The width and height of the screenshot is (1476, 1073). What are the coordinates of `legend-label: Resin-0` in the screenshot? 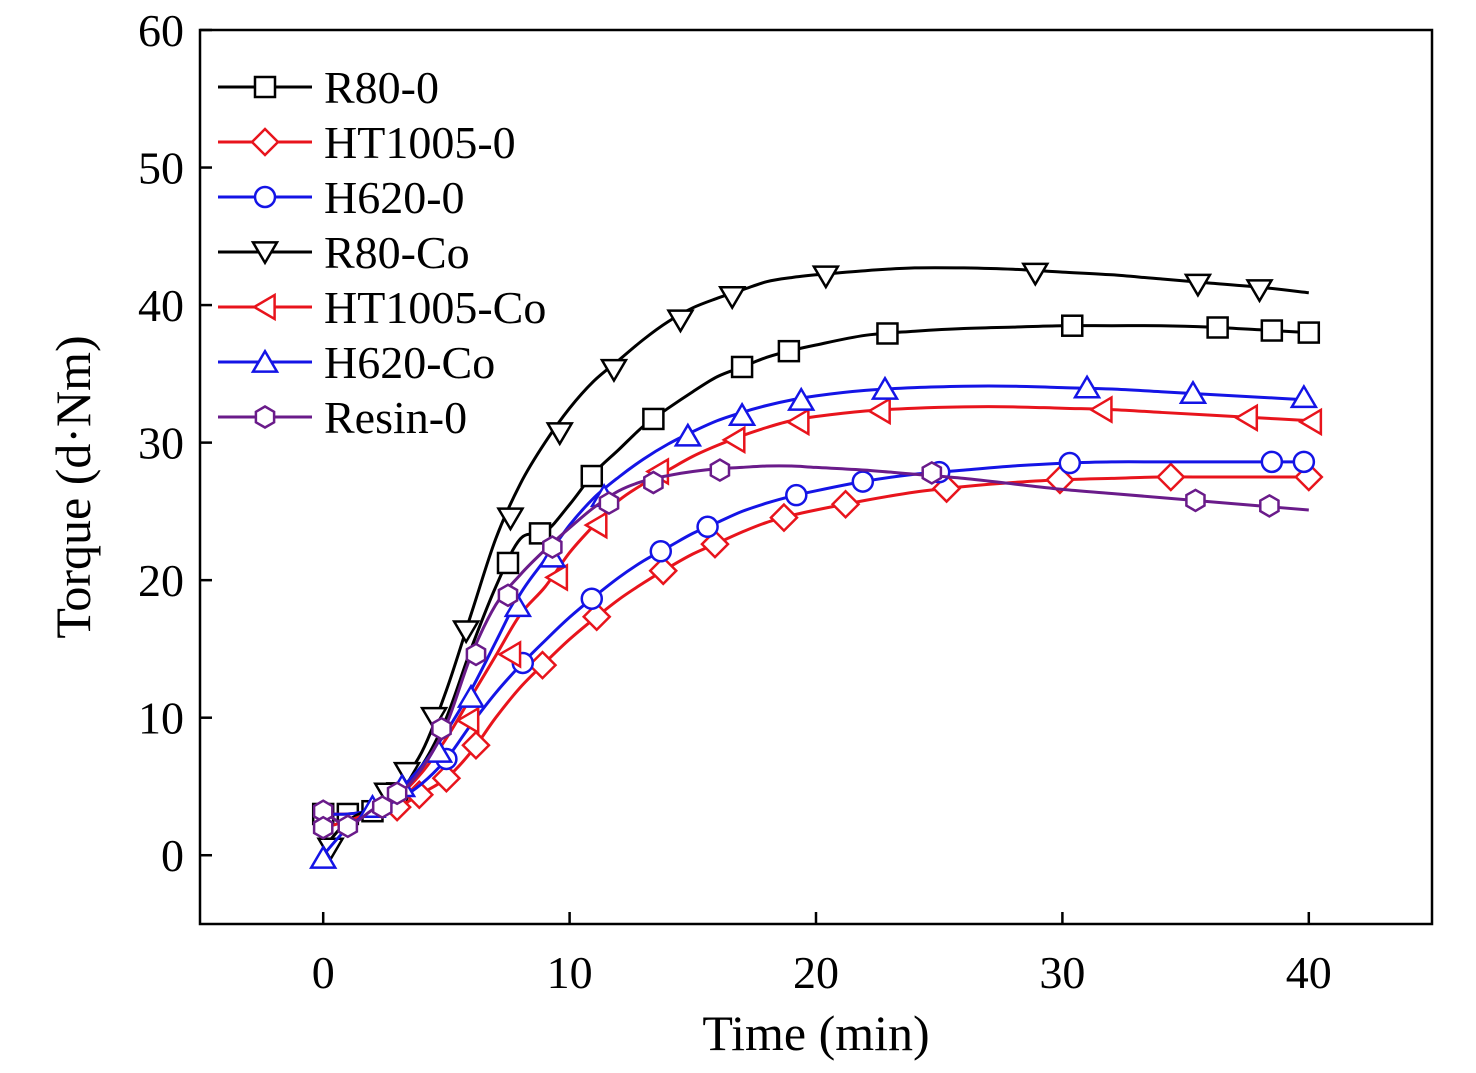 It's located at (395, 417).